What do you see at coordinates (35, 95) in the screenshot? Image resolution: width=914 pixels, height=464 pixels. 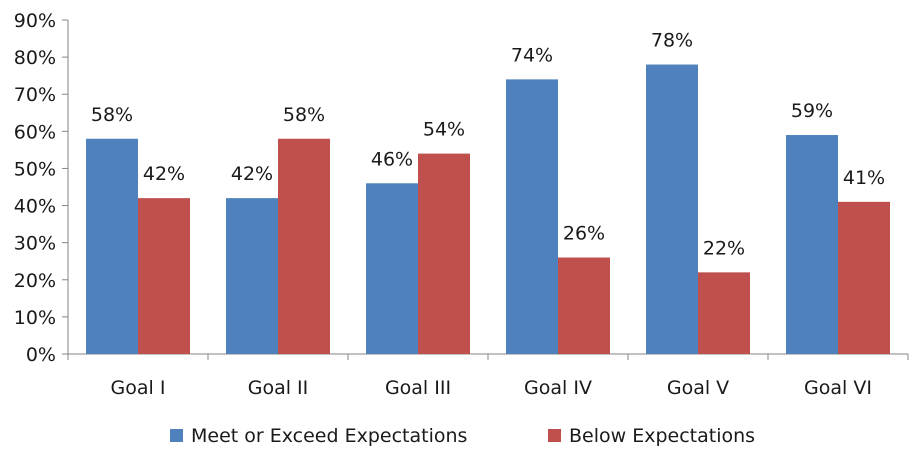 I see `y-tick-label: 70%` at bounding box center [35, 95].